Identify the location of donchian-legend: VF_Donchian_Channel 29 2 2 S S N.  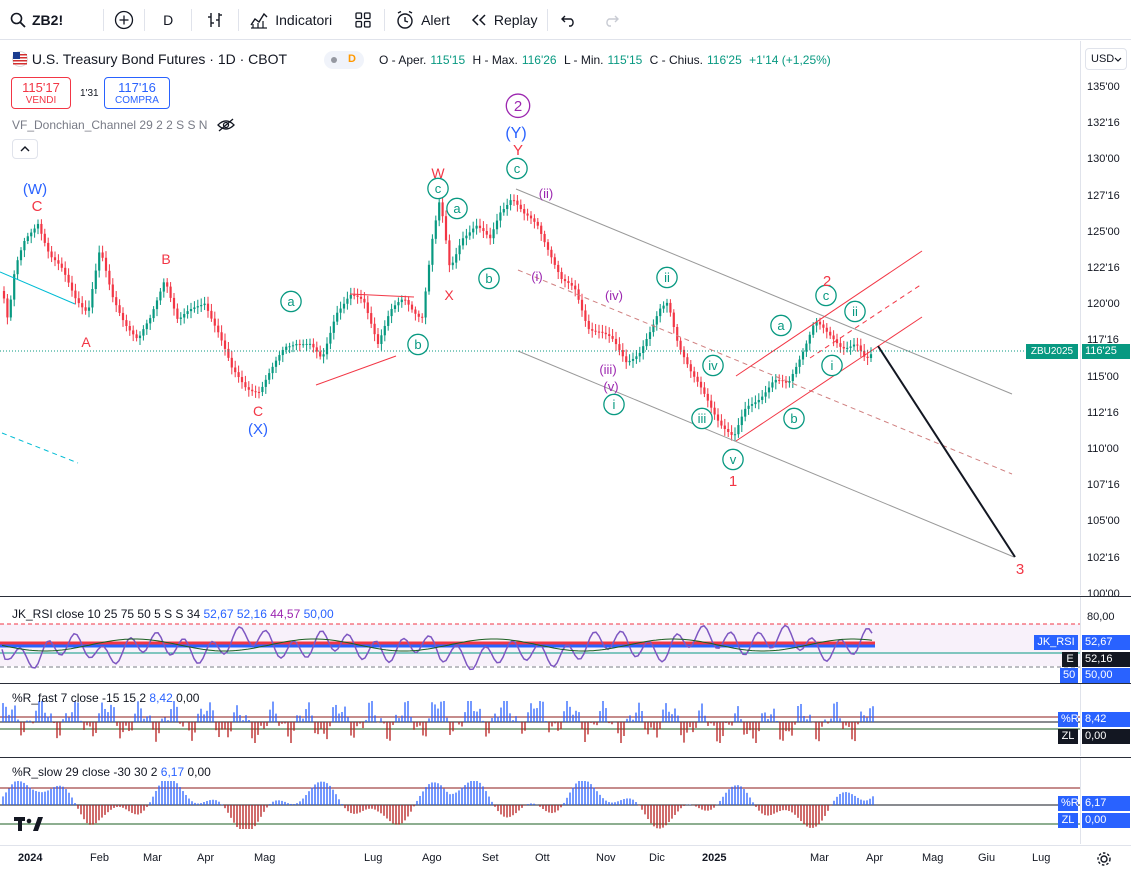
(123, 125).